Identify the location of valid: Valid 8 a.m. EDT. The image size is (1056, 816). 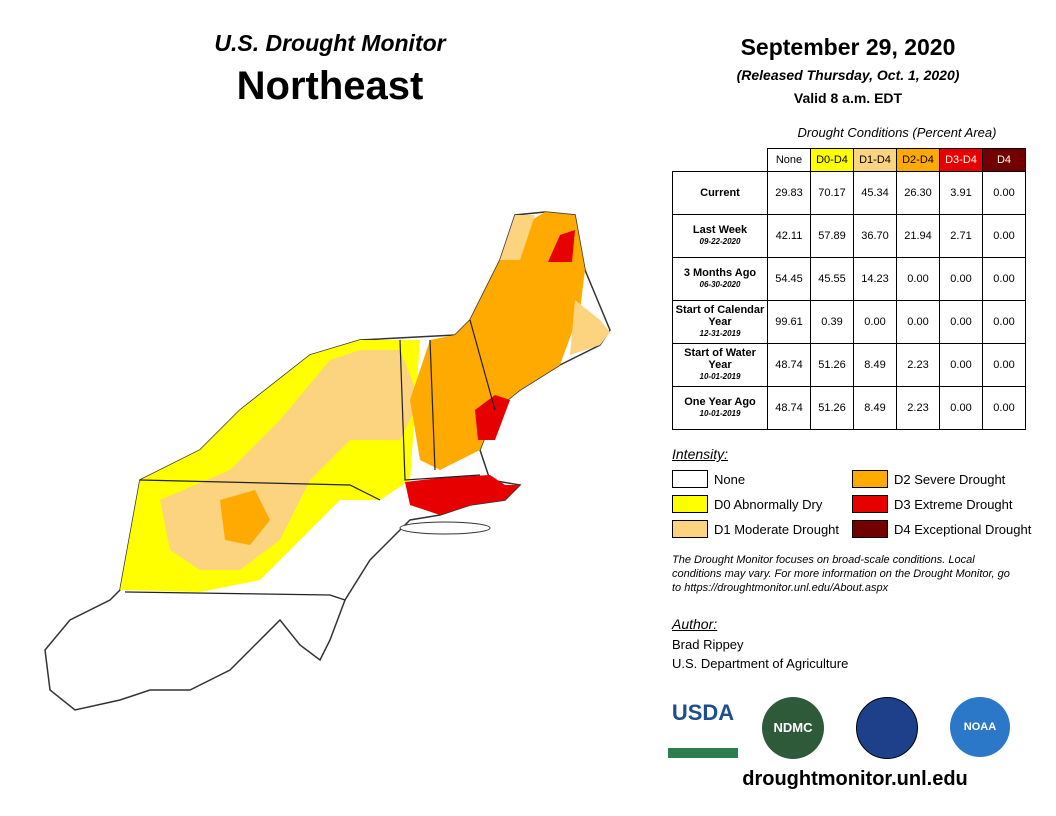
(848, 98).